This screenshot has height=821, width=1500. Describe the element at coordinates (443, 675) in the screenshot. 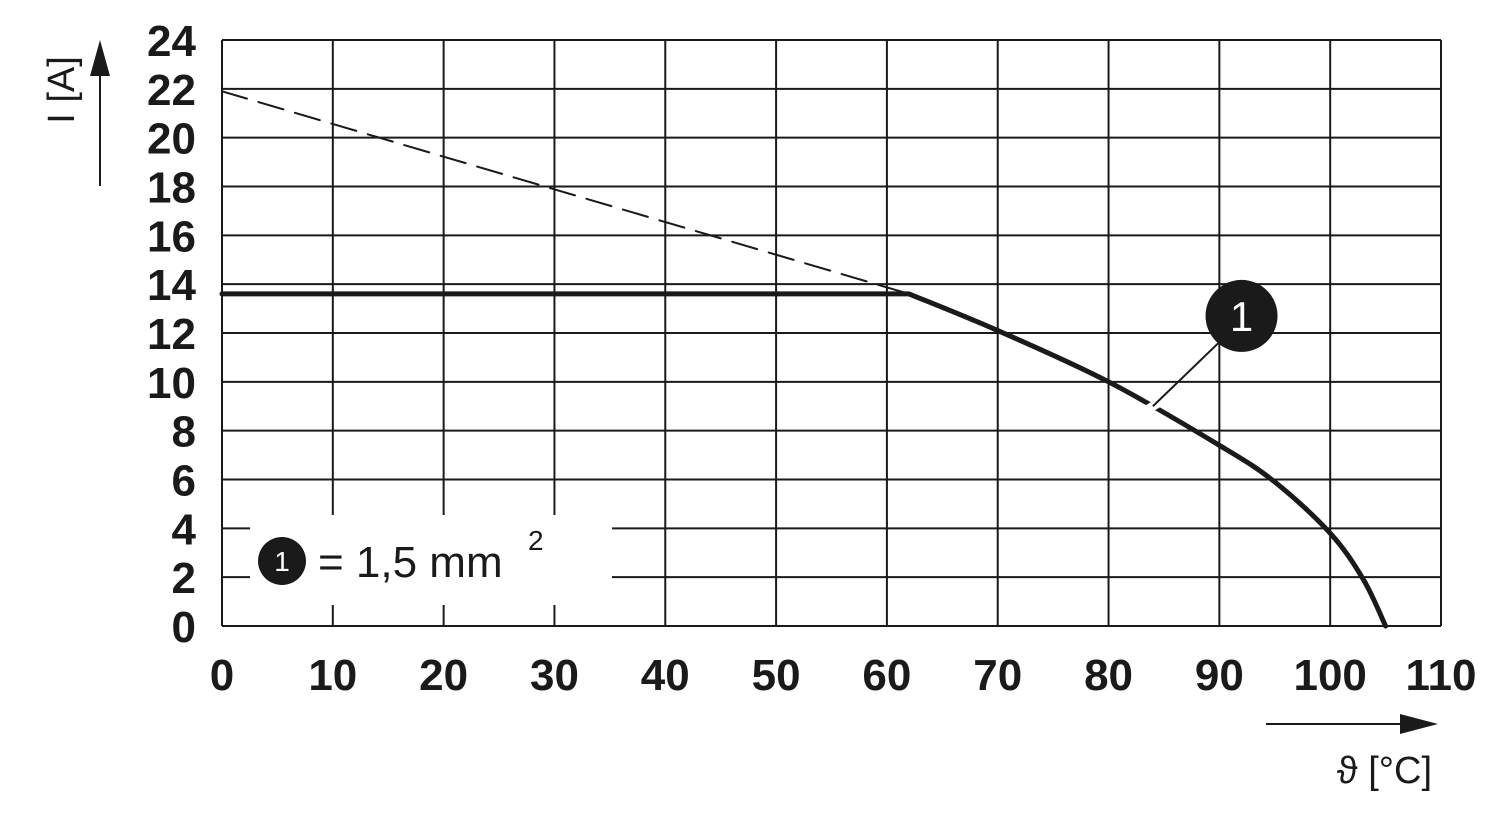

I see `x-tick-label: 20` at that location.